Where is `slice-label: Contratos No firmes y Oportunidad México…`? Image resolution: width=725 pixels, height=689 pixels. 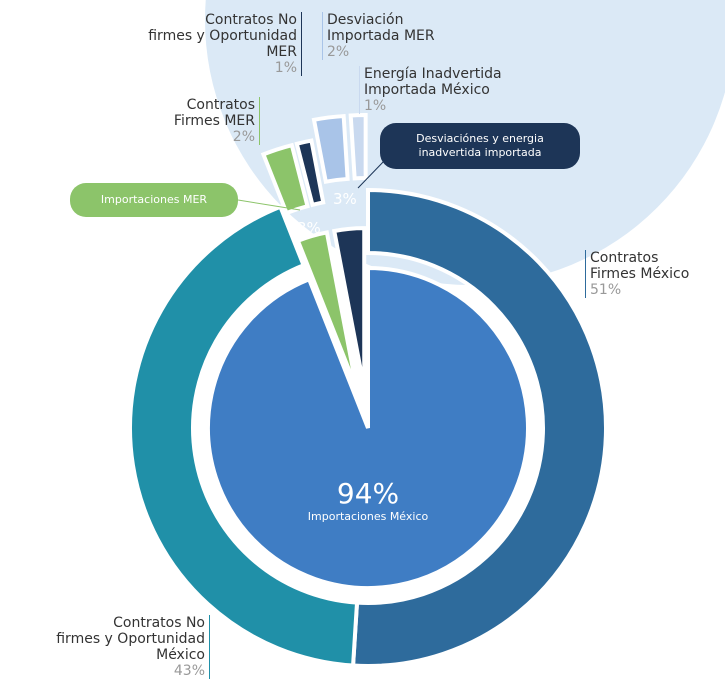 slice-label: Contratos No firmes y Oportunidad México… is located at coordinates (133, 647).